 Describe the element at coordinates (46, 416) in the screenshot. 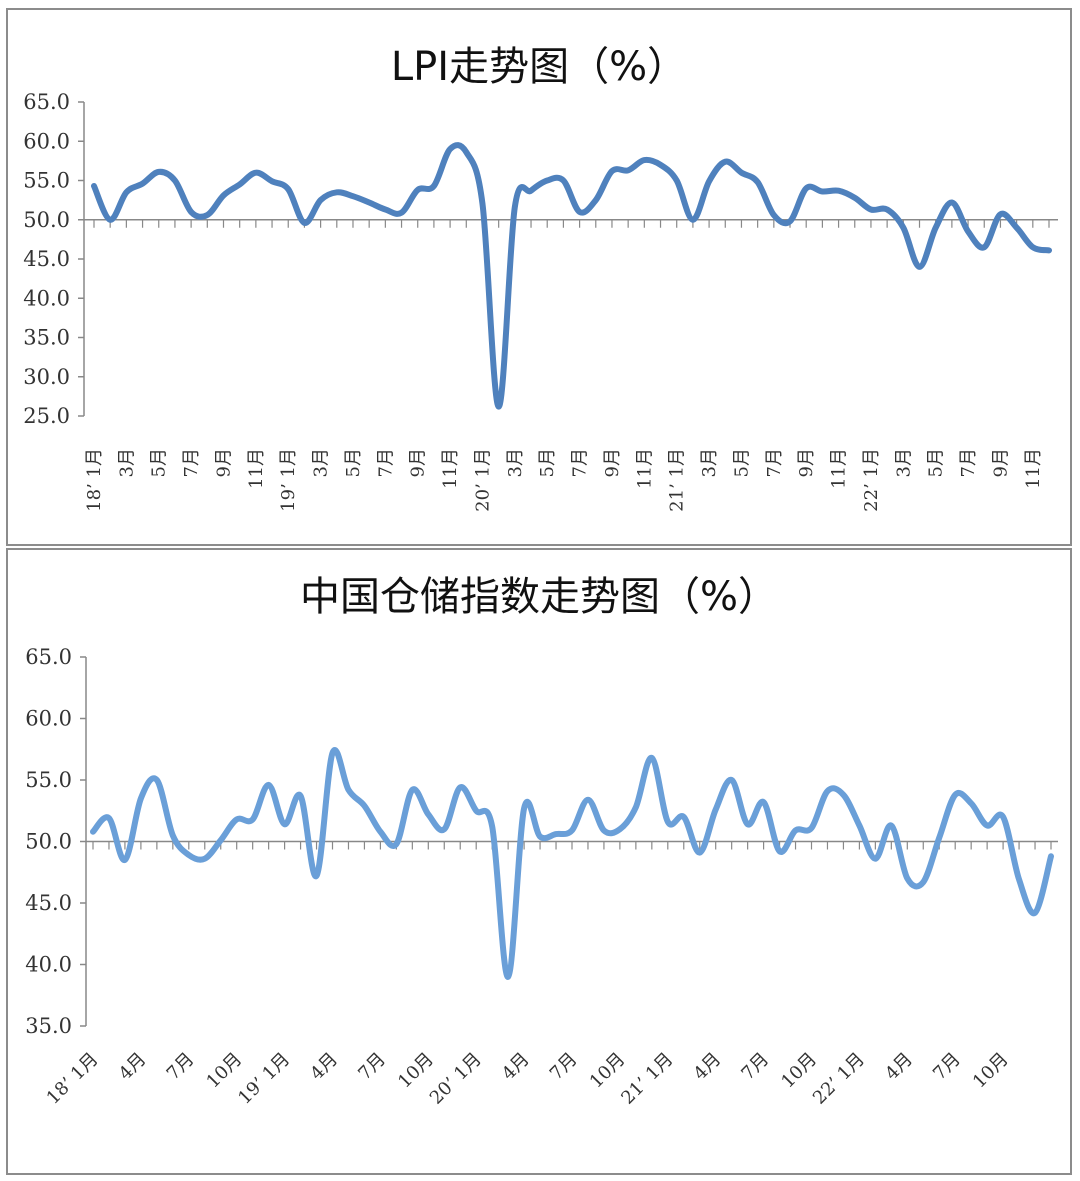

I see `y-tick-label: 25.0` at that location.